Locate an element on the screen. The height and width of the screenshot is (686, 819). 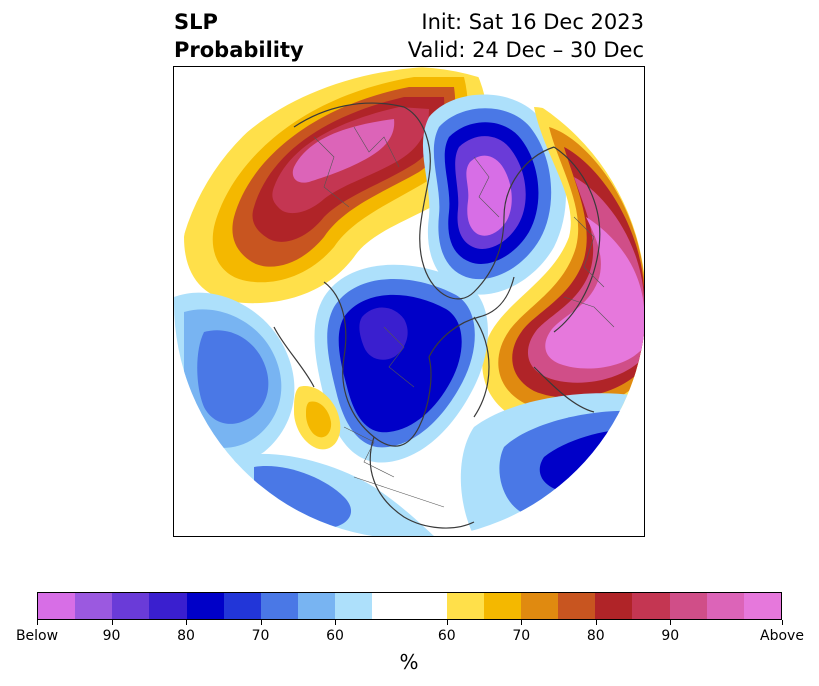
western-na-high-anomaly is located at coordinates (317, 418).